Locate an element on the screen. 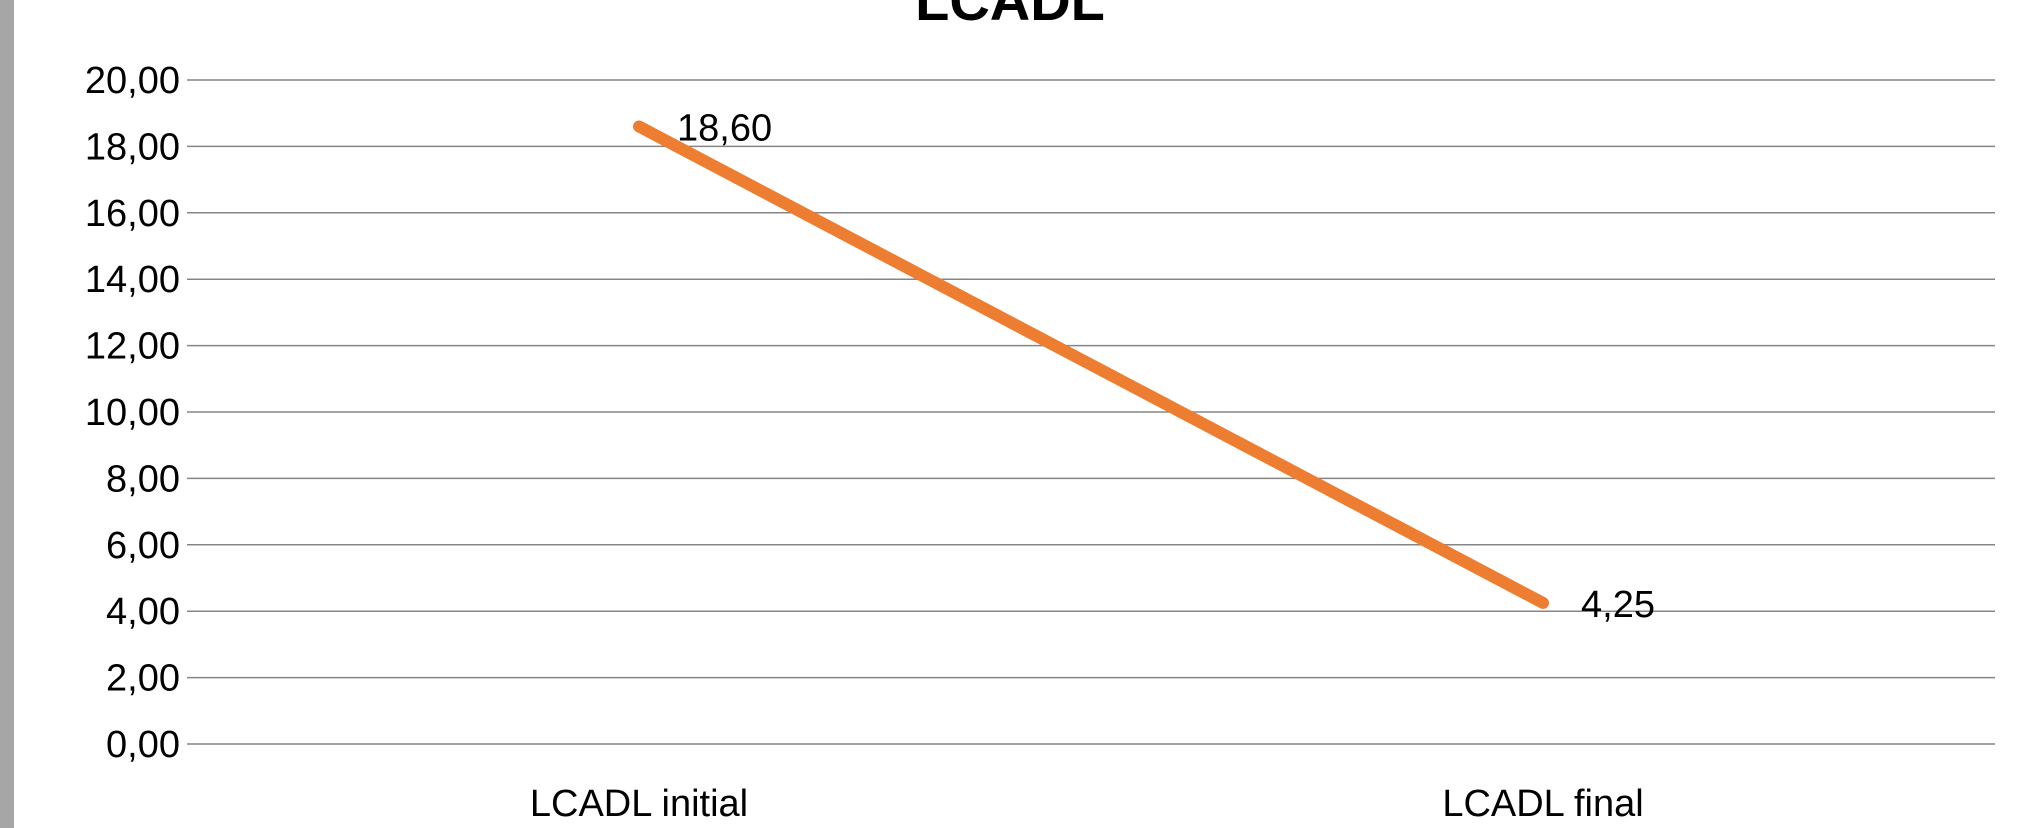  y-tick-label: 12,00 is located at coordinates (132, 347).